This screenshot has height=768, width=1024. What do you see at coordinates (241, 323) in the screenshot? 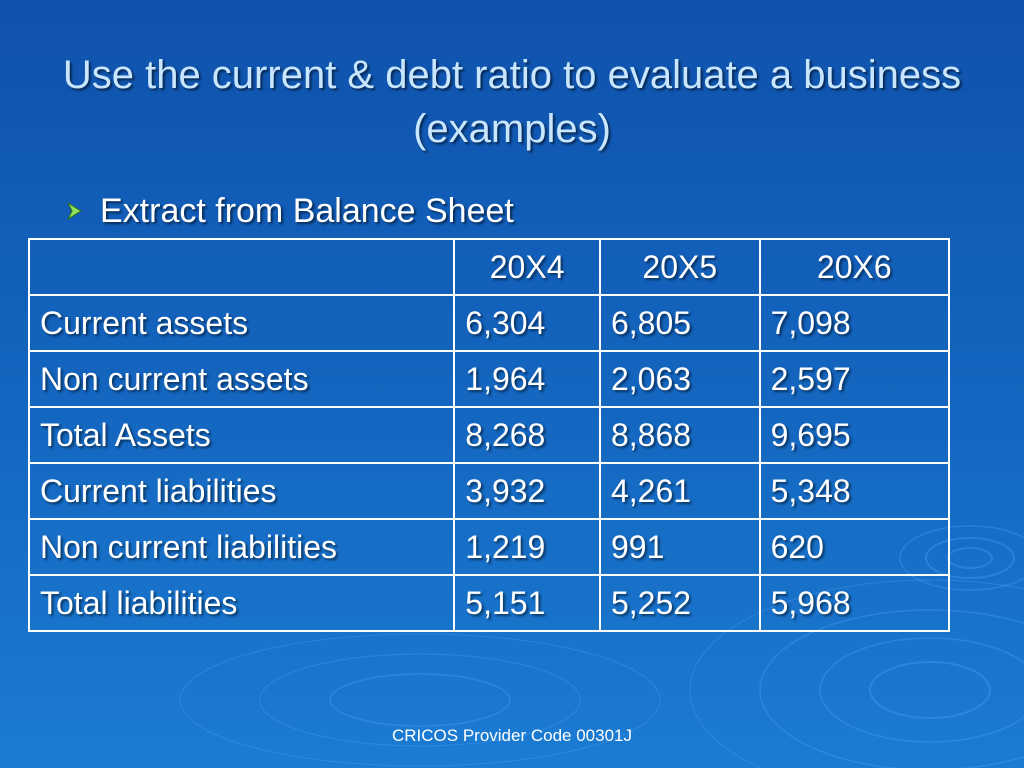
I see `row-label: Current assets` at bounding box center [241, 323].